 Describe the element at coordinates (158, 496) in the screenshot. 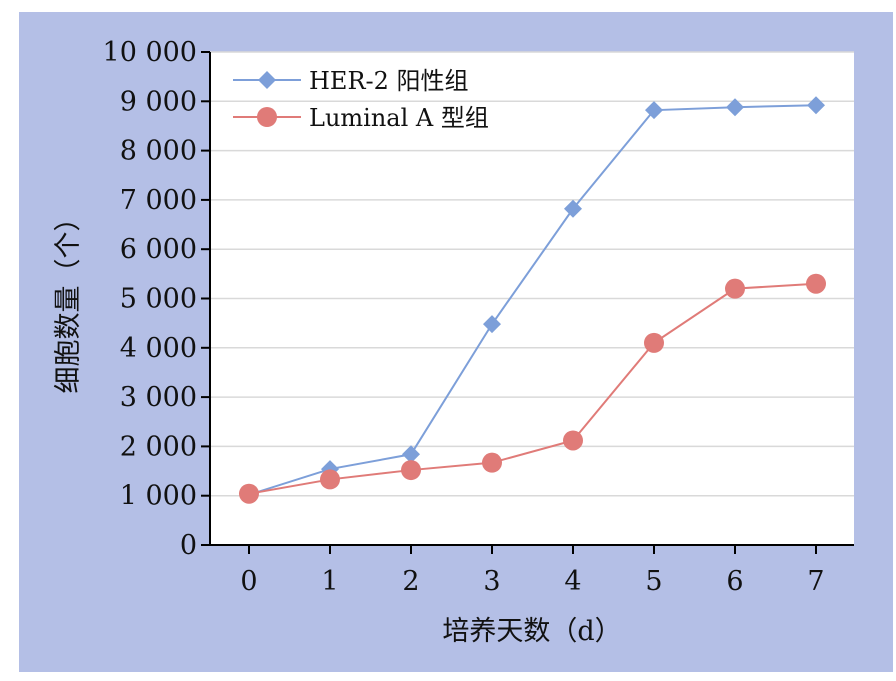

I see `y-tick-label: 1 000` at that location.